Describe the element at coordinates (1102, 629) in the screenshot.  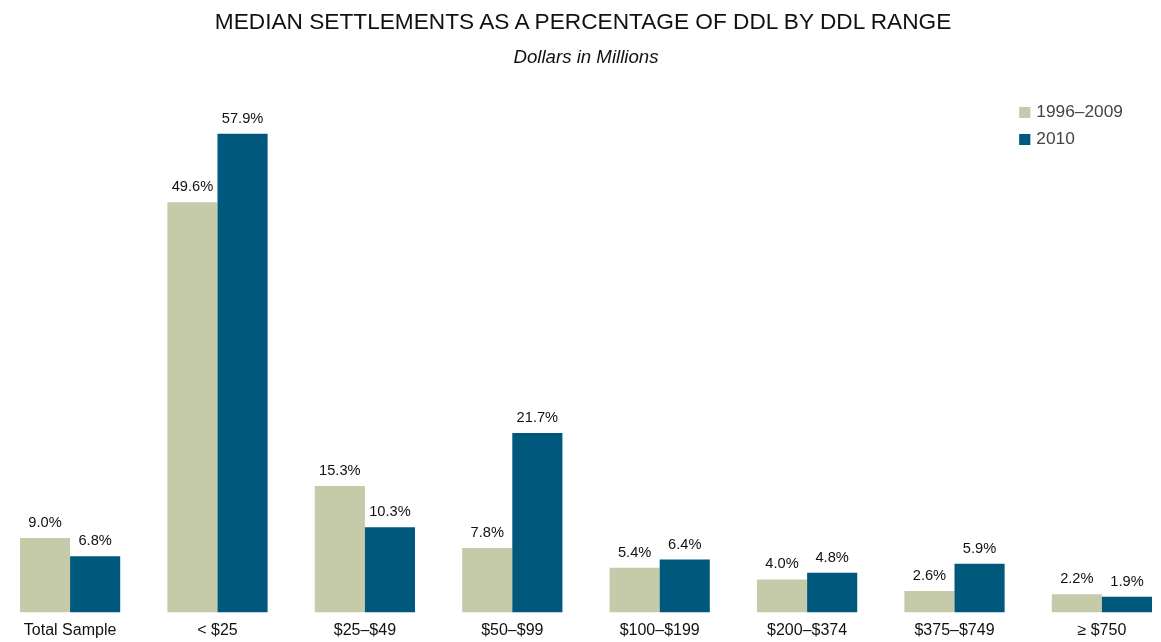
I see `x-tick-label: ≥ $750` at that location.